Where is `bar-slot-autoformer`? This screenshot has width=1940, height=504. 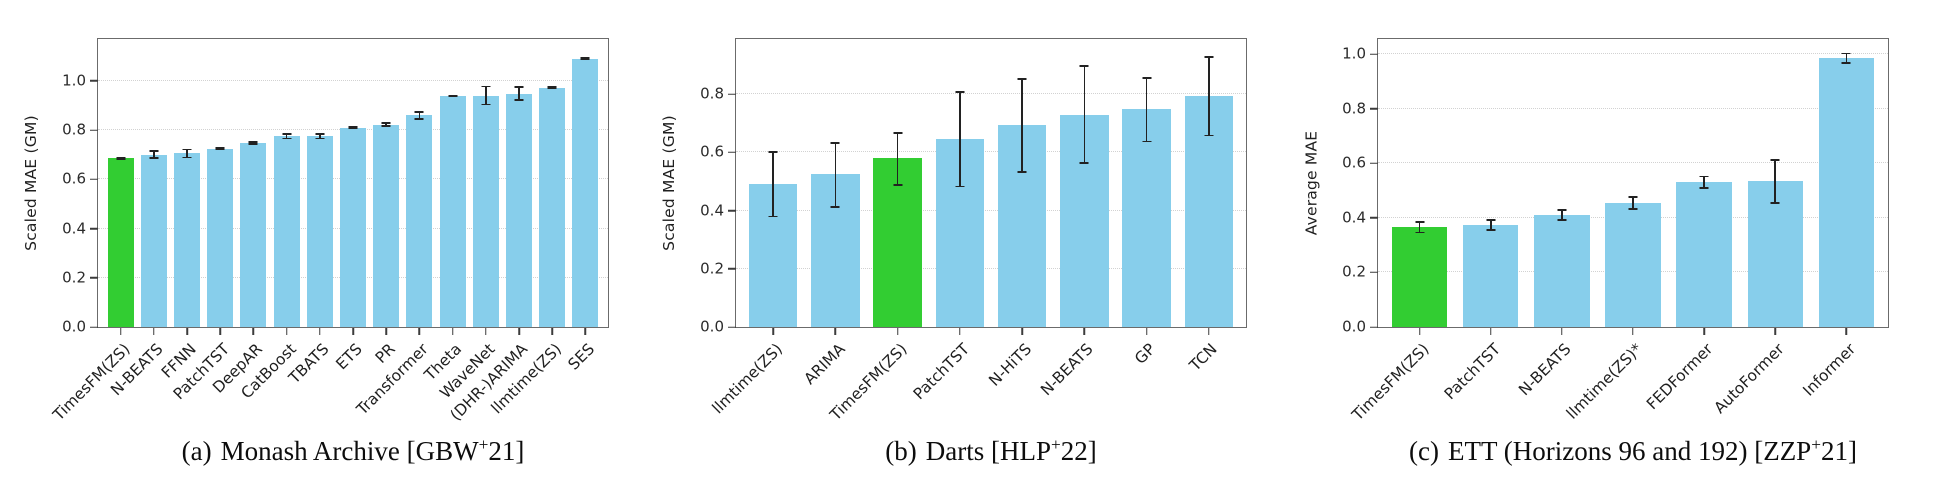 bar-slot-autoformer is located at coordinates (1775, 187).